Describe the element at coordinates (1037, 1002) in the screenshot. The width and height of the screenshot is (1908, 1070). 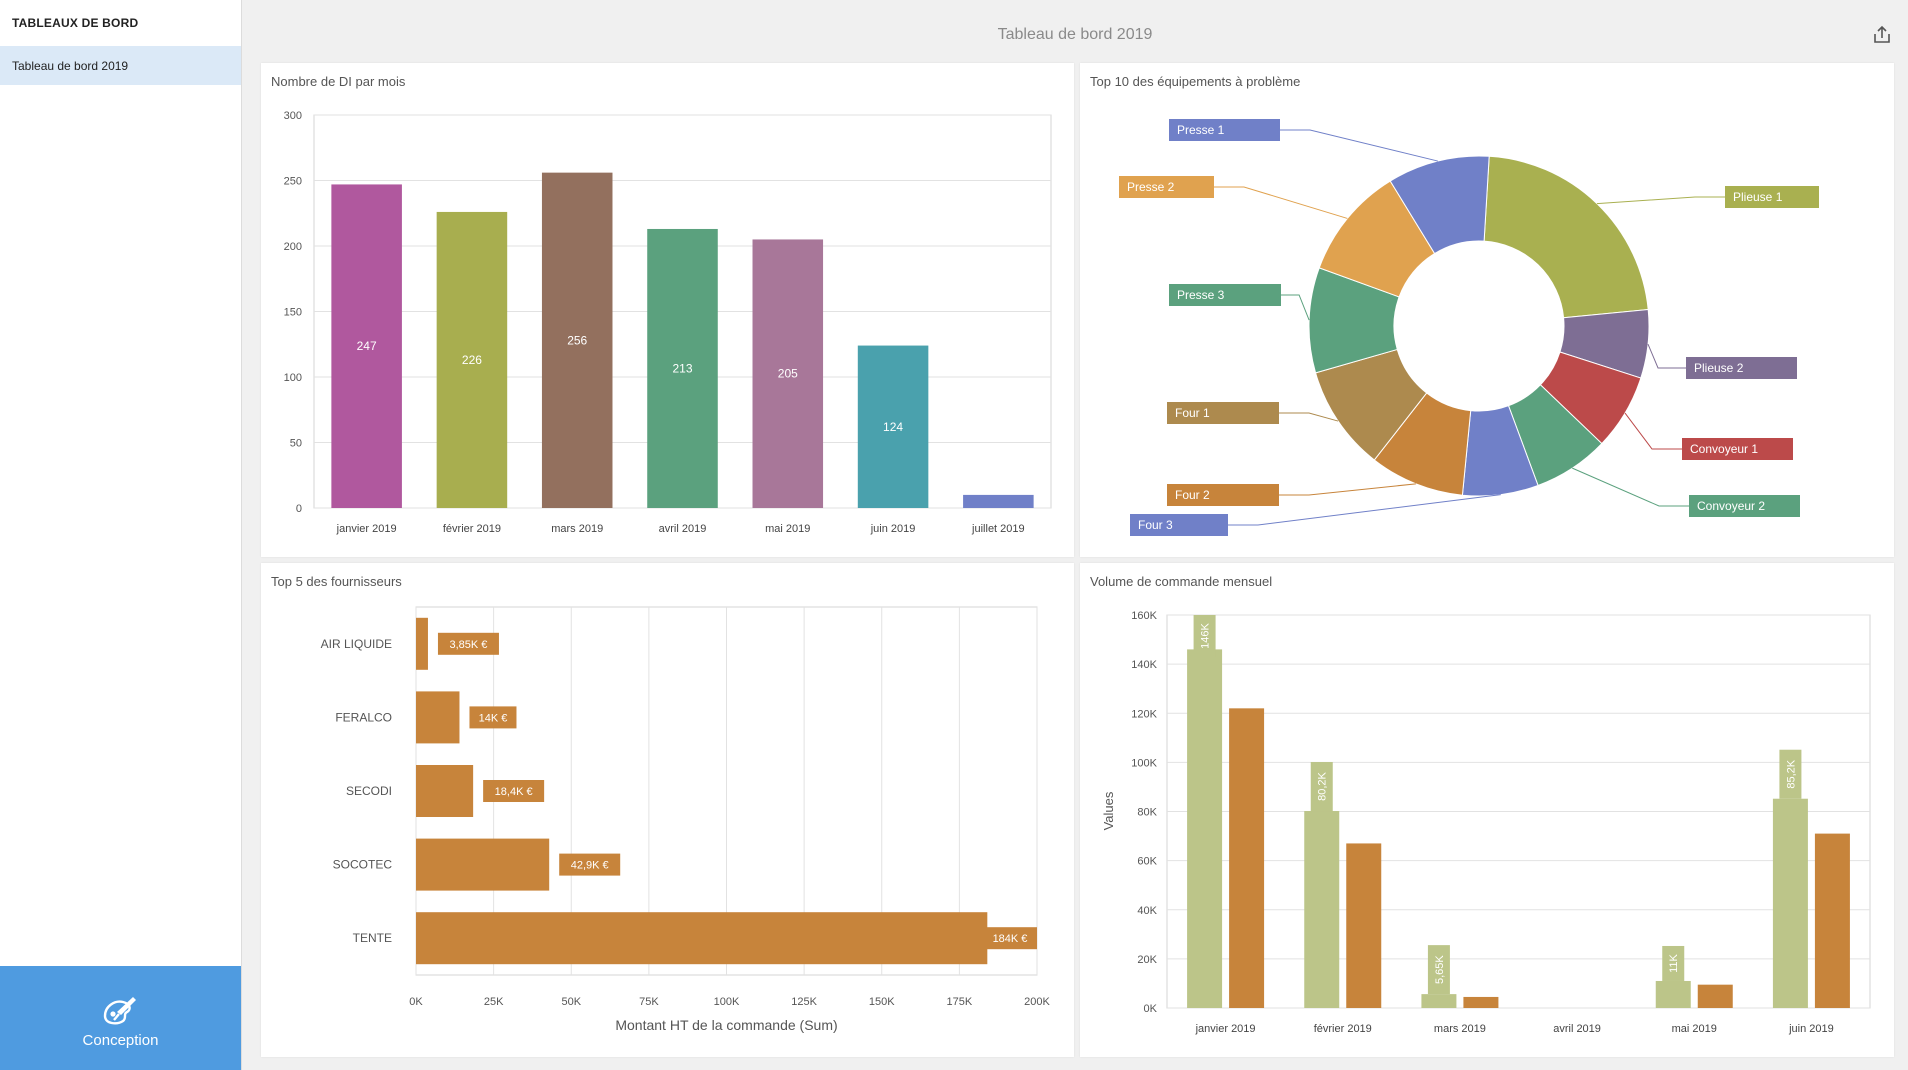
I see `x-tick-label: 200K` at that location.